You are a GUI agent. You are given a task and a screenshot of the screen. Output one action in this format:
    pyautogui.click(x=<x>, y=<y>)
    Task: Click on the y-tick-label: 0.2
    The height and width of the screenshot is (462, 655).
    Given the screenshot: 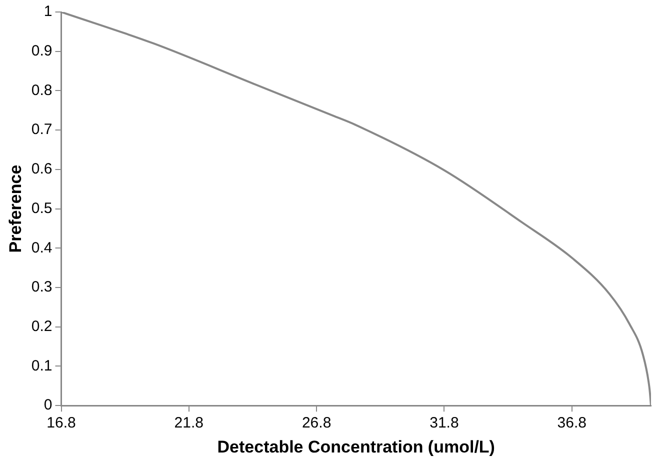 What is the action you would take?
    pyautogui.click(x=41, y=327)
    